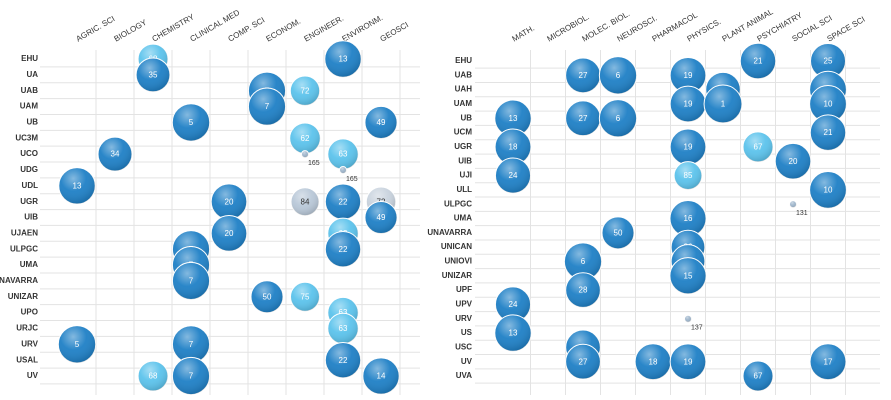 This screenshot has width=891, height=400. I want to click on bubble-label: 1, so click(723, 104).